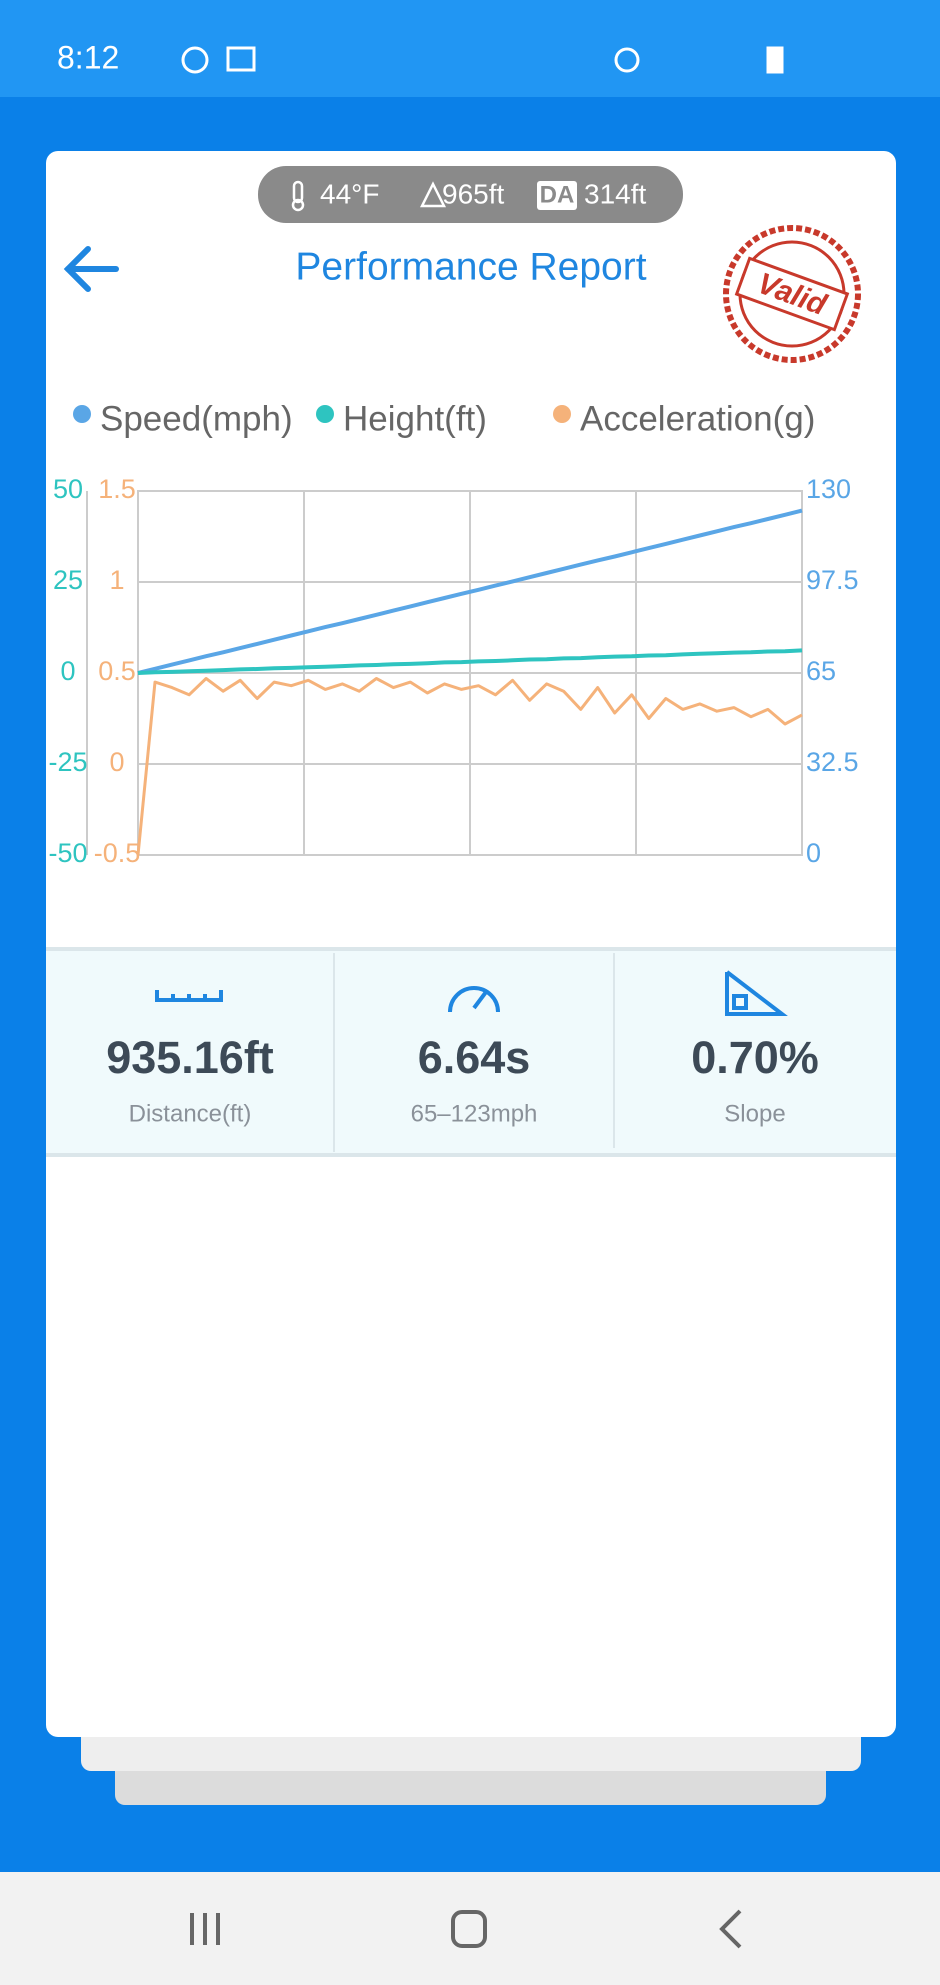  Describe the element at coordinates (91, 269) in the screenshot. I see `back-button` at that location.